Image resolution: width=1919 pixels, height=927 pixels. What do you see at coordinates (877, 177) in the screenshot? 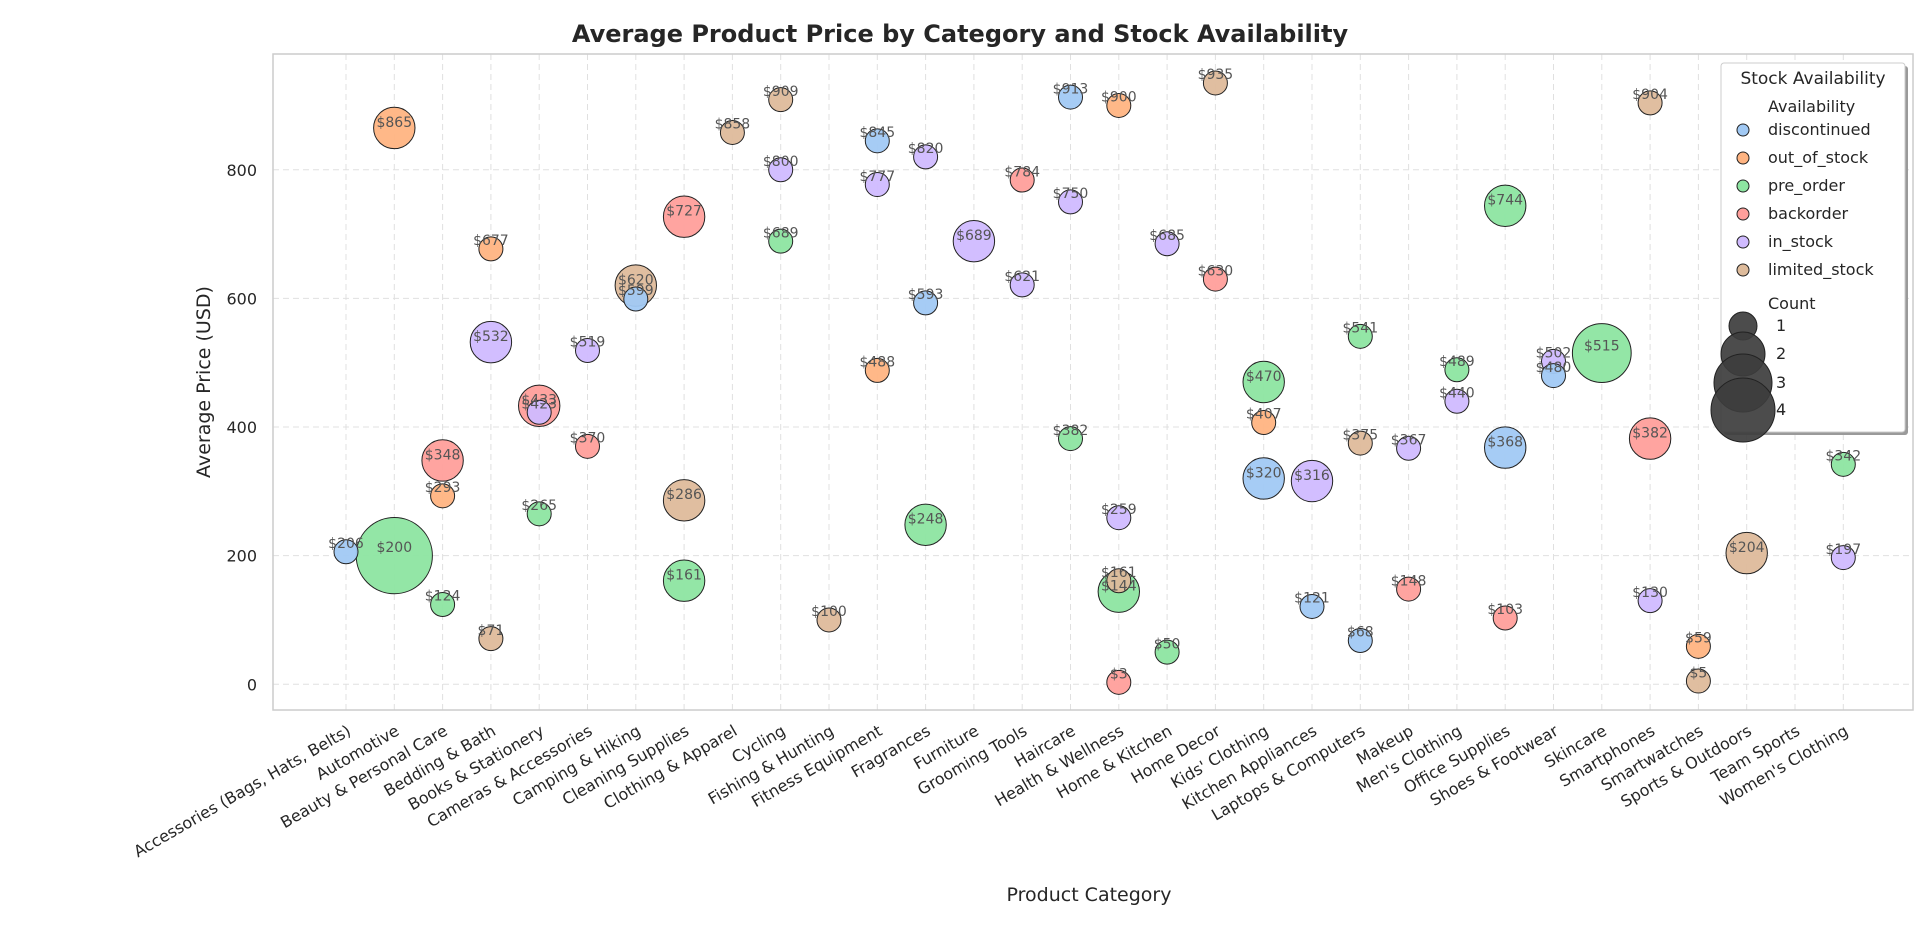
I see `data-label: $777` at bounding box center [877, 177].